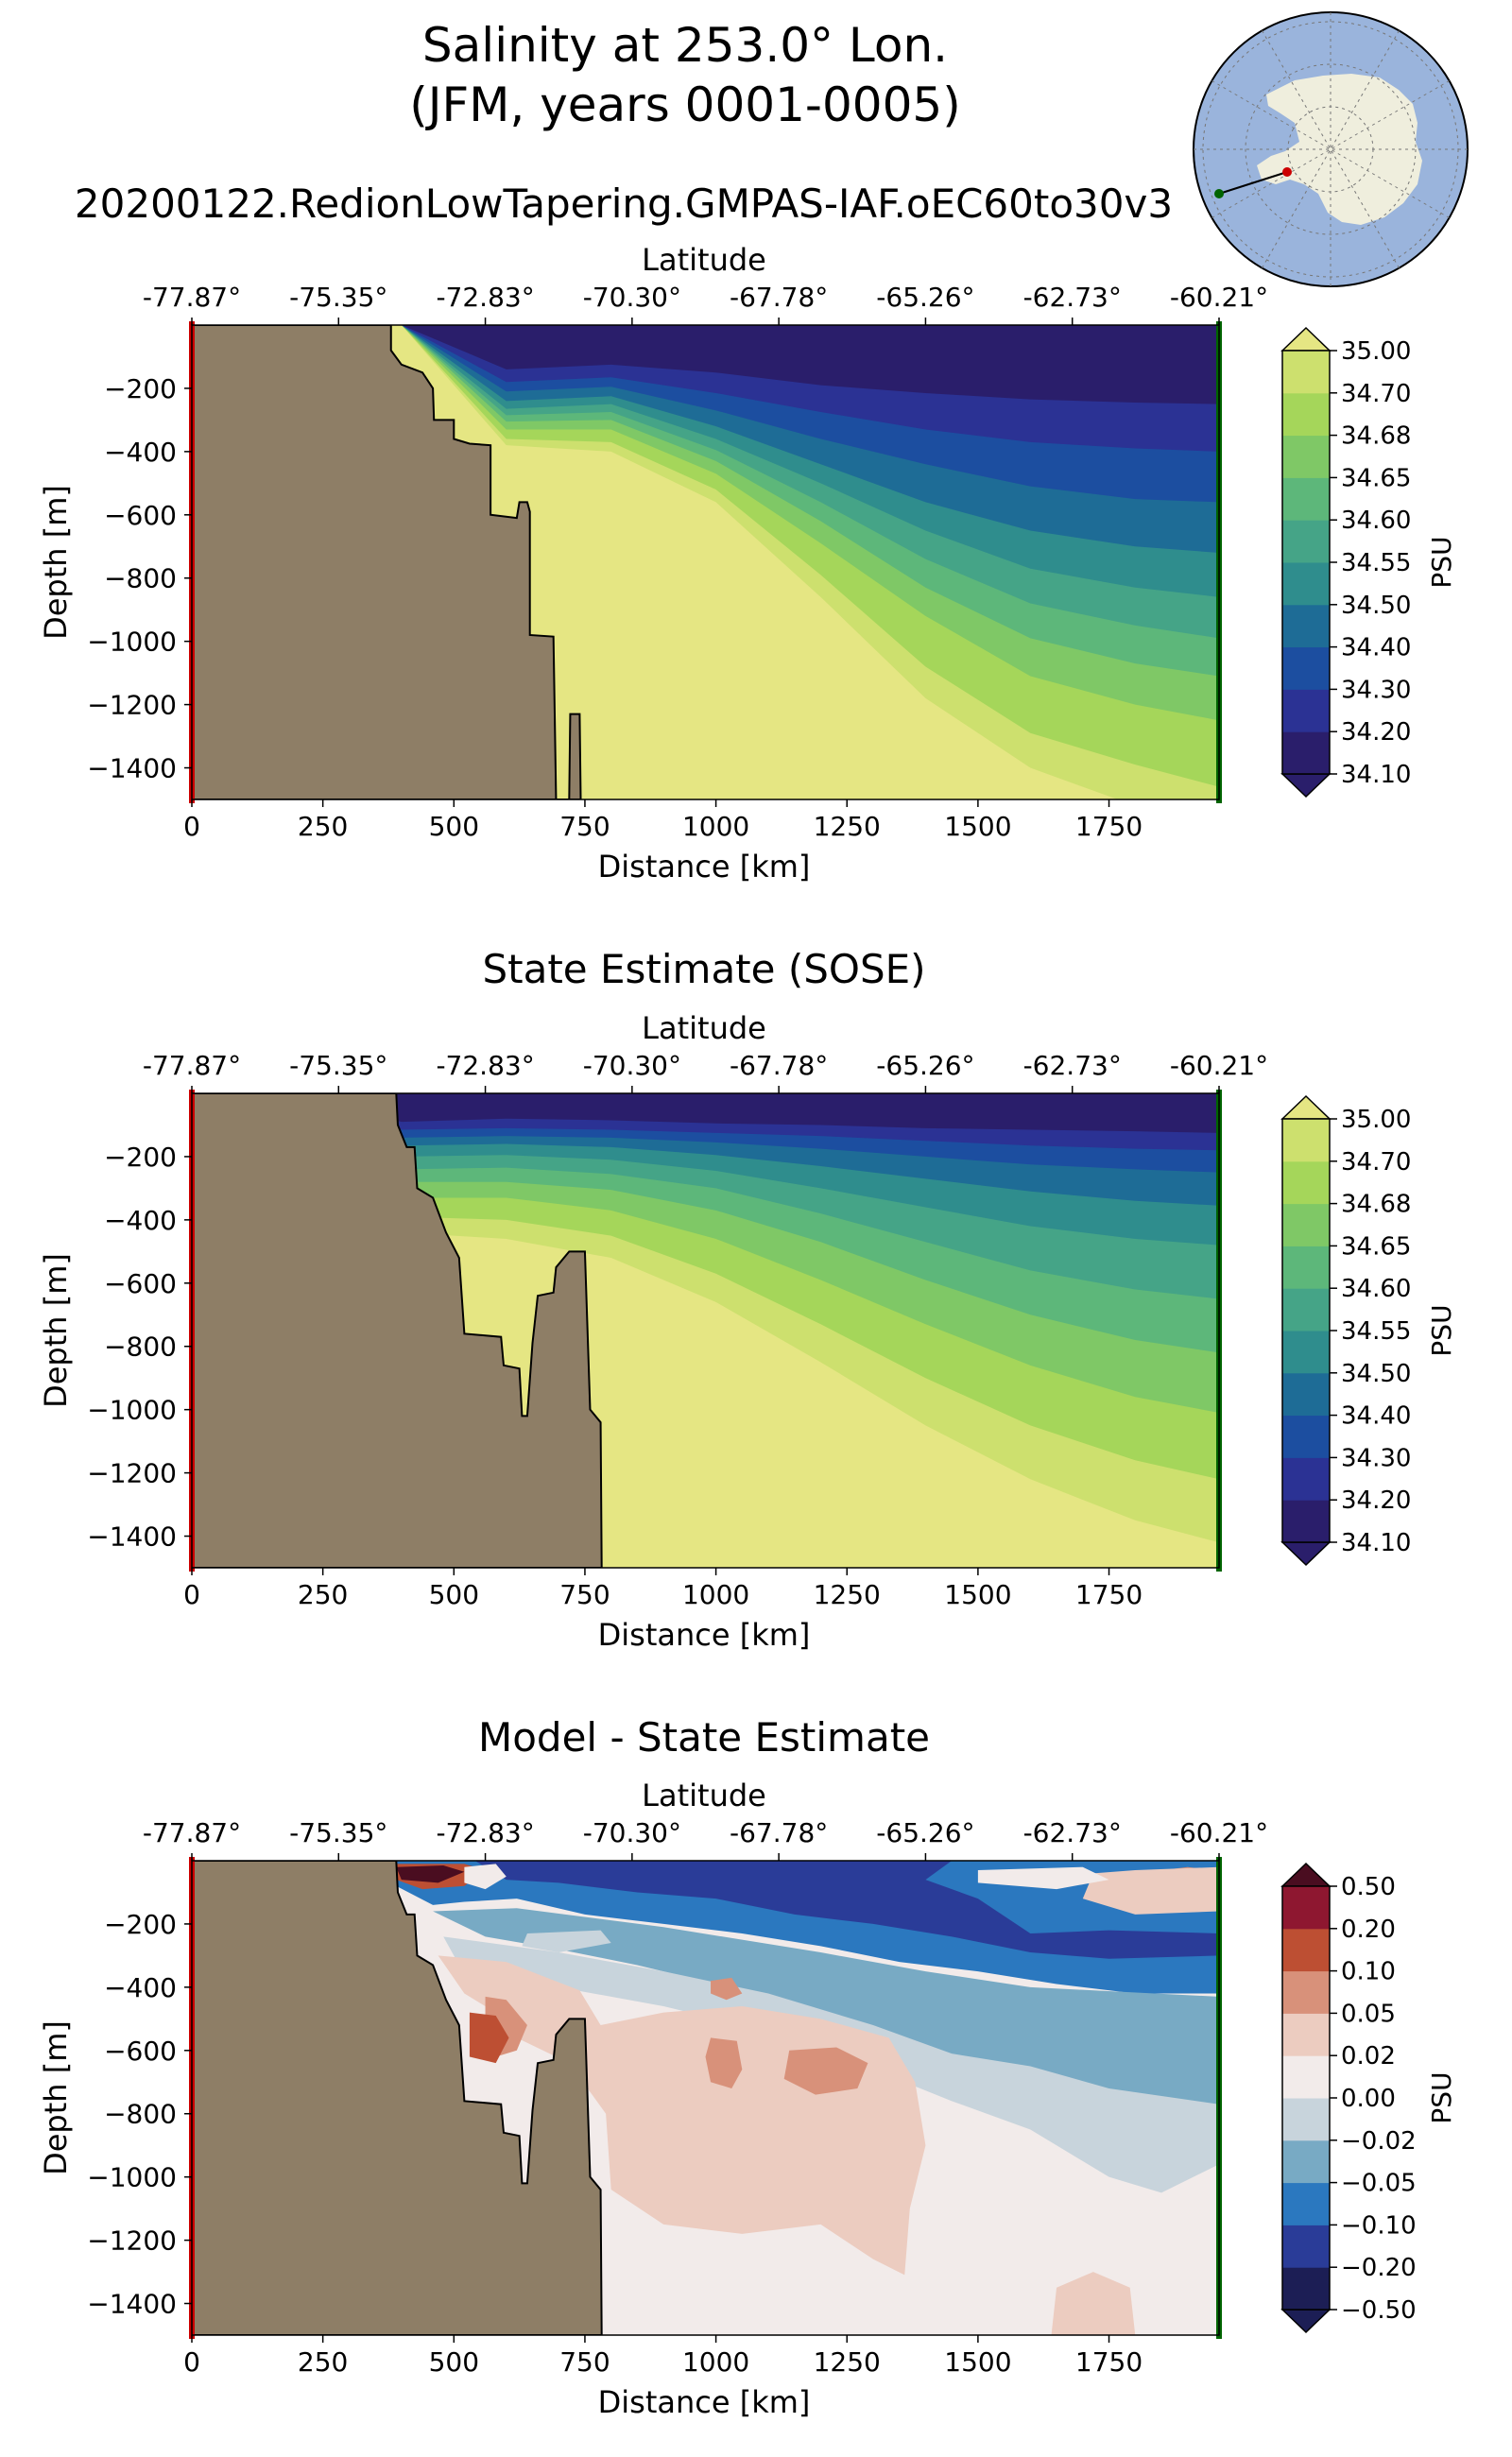 The width and height of the screenshot is (1512, 2457). What do you see at coordinates (704, 1635) in the screenshot?
I see `x-axis-label: Distance [km]` at bounding box center [704, 1635].